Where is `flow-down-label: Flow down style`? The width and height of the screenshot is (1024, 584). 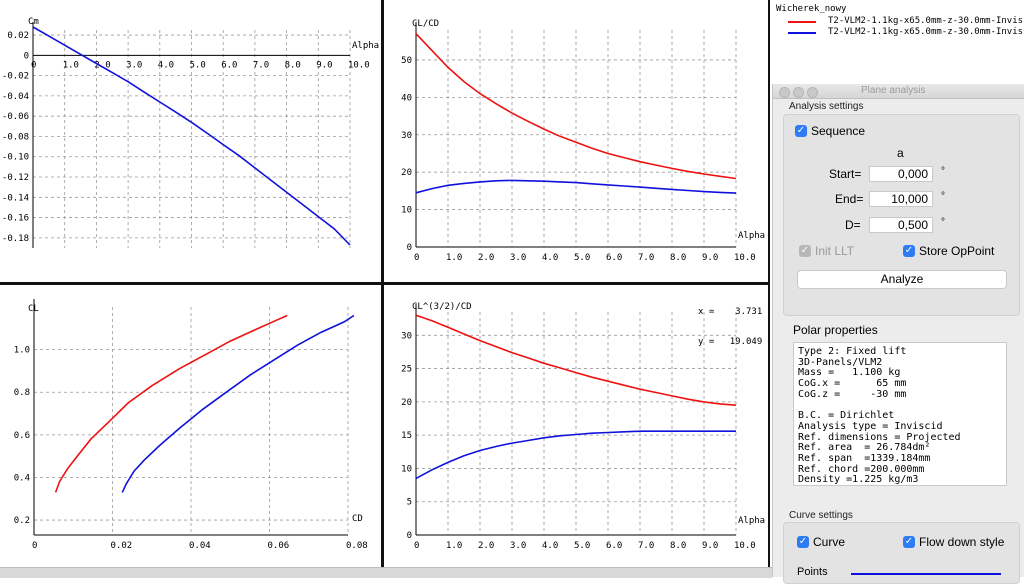
flow-down-label: Flow down style is located at coordinates (962, 542).